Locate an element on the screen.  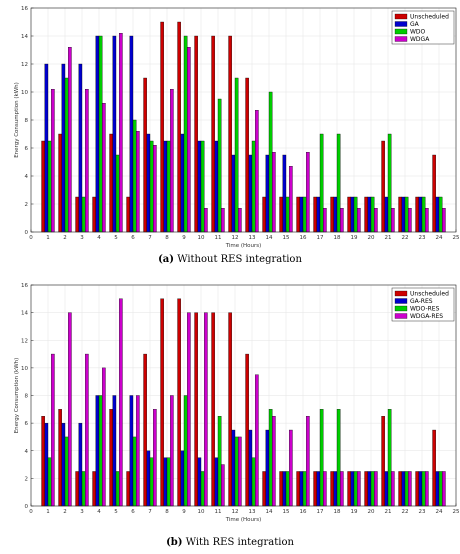
x-tick-label: 8 is located at coordinates (167, 238).